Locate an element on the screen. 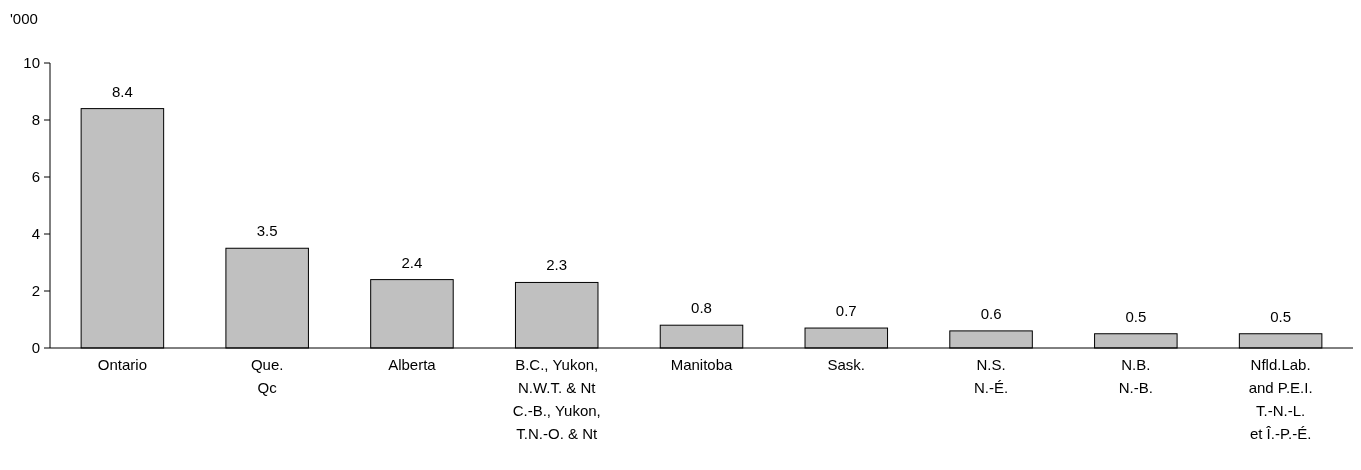  x-tick-label: Manitoba is located at coordinates (701, 364).